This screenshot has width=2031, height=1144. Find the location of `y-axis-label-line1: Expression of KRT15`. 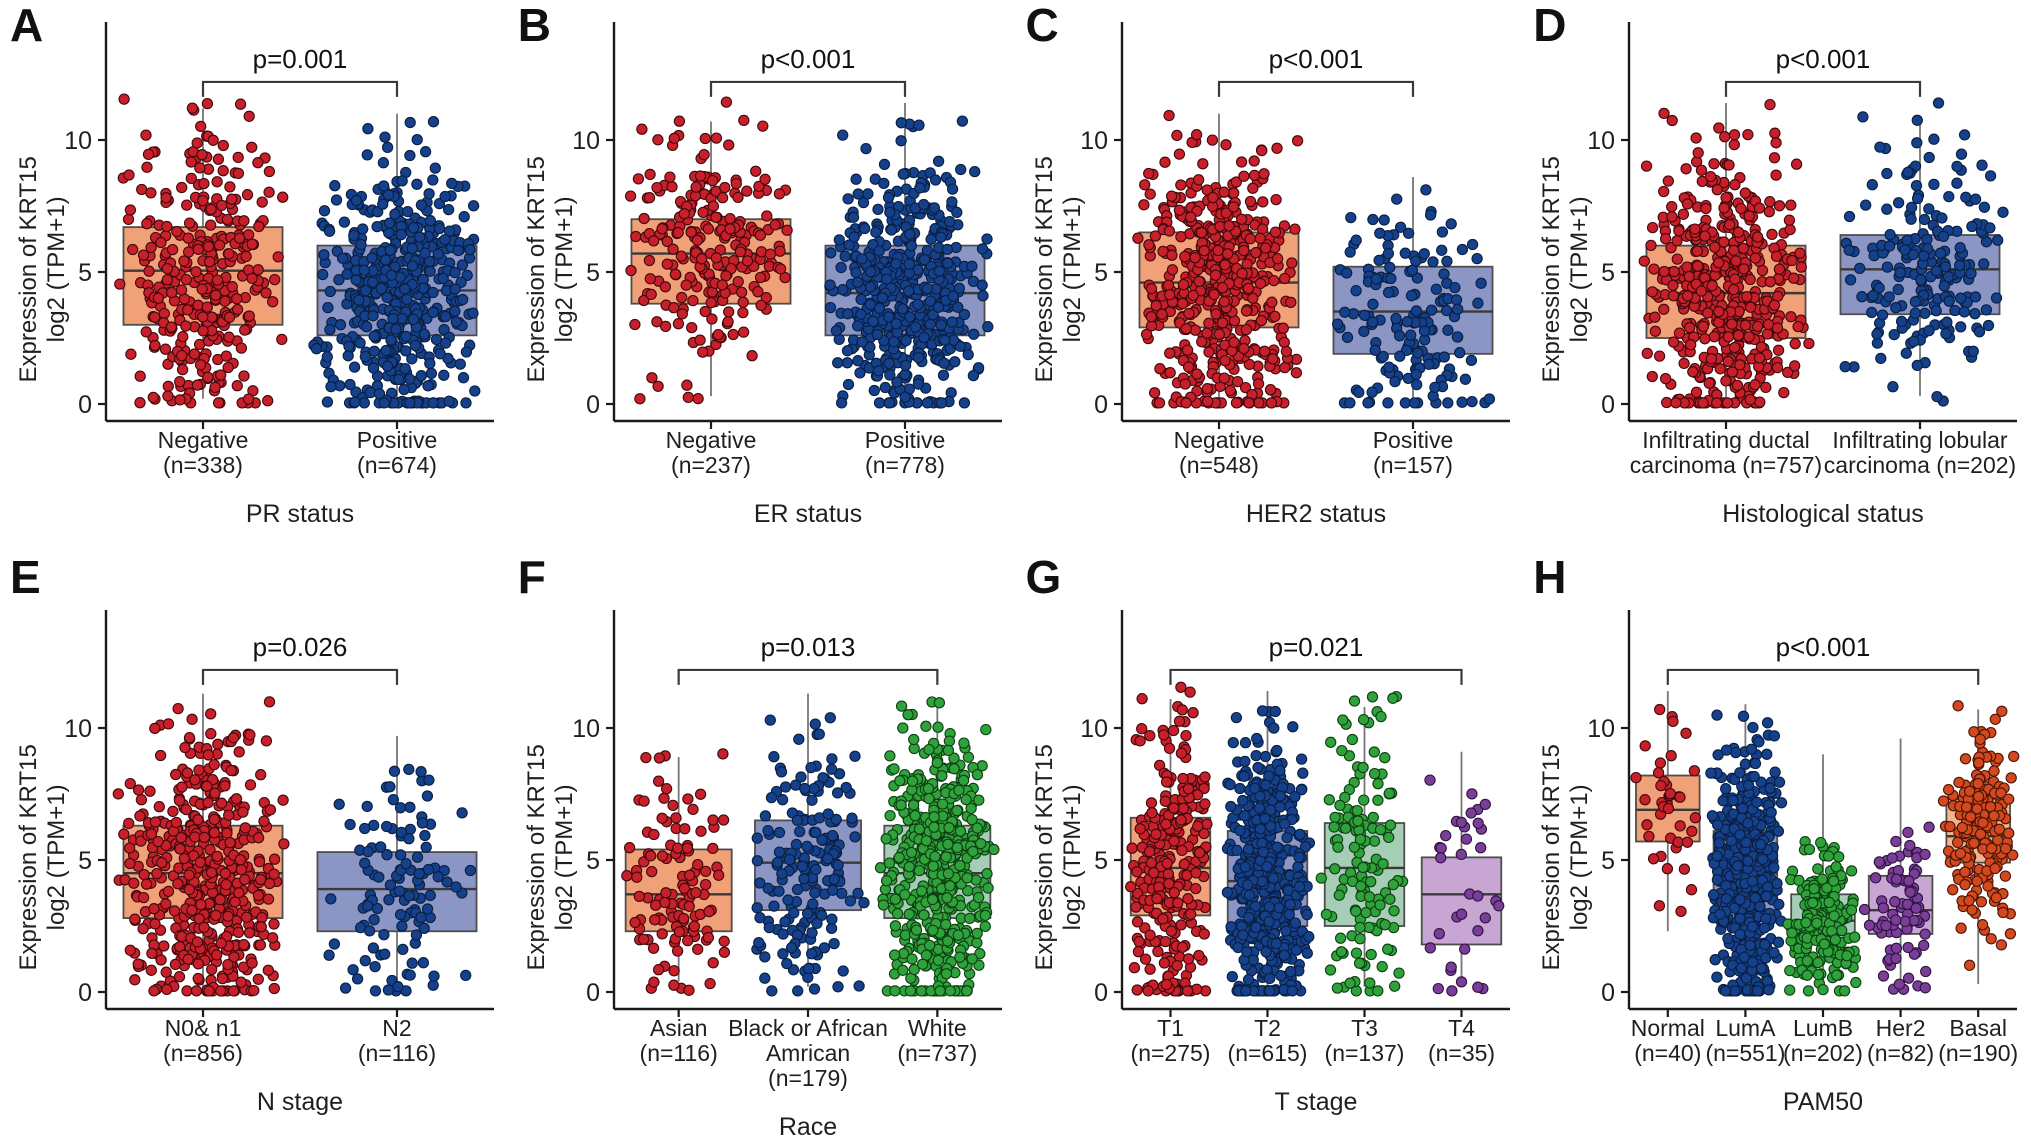

y-axis-label-line1: Expression of KRT15 is located at coordinates (1044, 857).